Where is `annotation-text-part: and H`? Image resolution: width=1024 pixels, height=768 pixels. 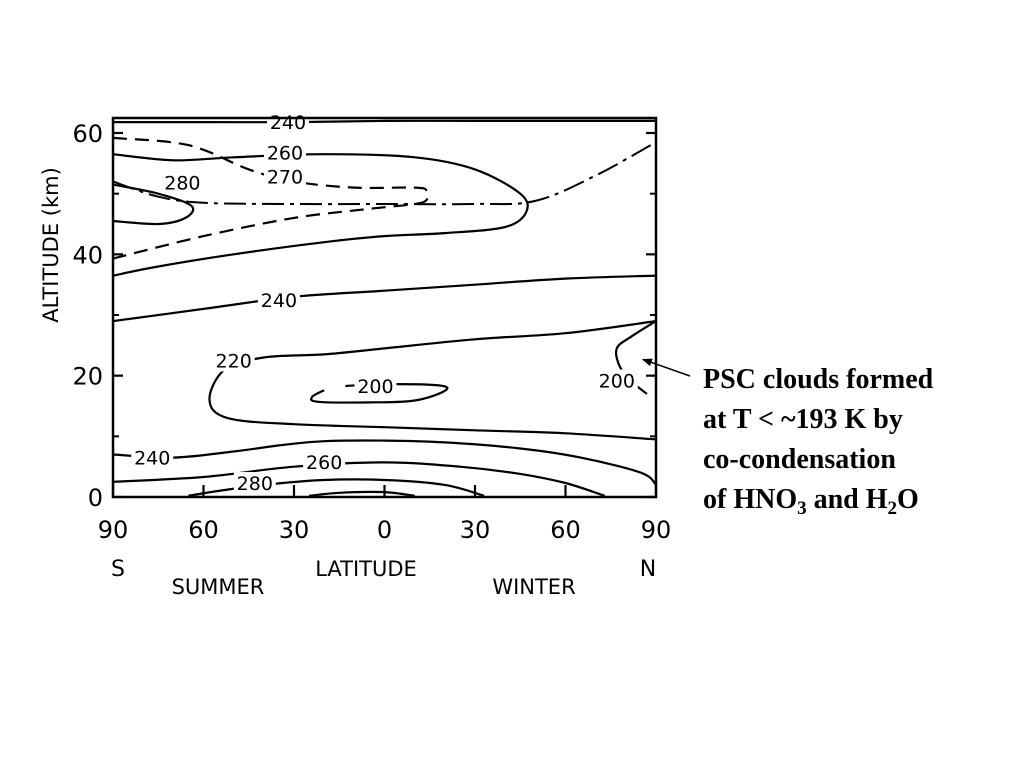 annotation-text-part: and H is located at coordinates (847, 499).